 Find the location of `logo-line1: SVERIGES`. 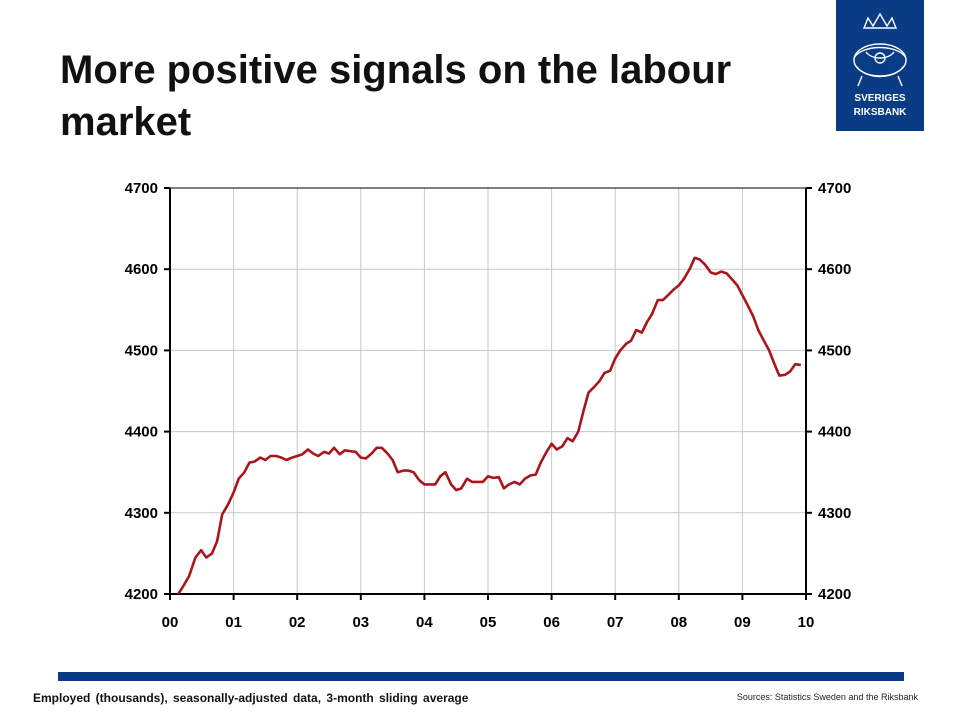

logo-line1: SVERIGES is located at coordinates (879, 98).